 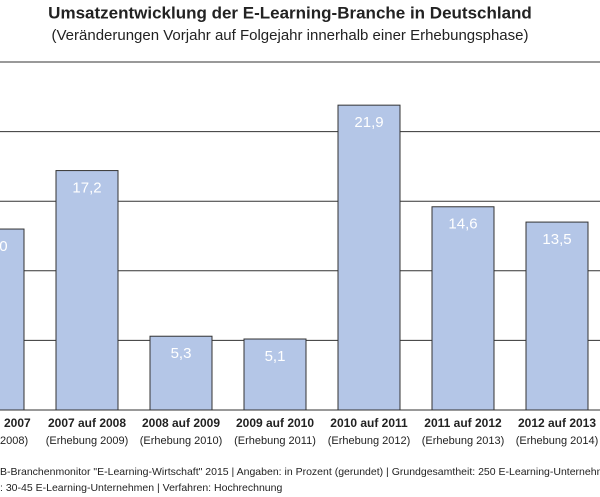 I want to click on x-tick-sublabel: (Erhebung 2009), so click(x=87, y=441).